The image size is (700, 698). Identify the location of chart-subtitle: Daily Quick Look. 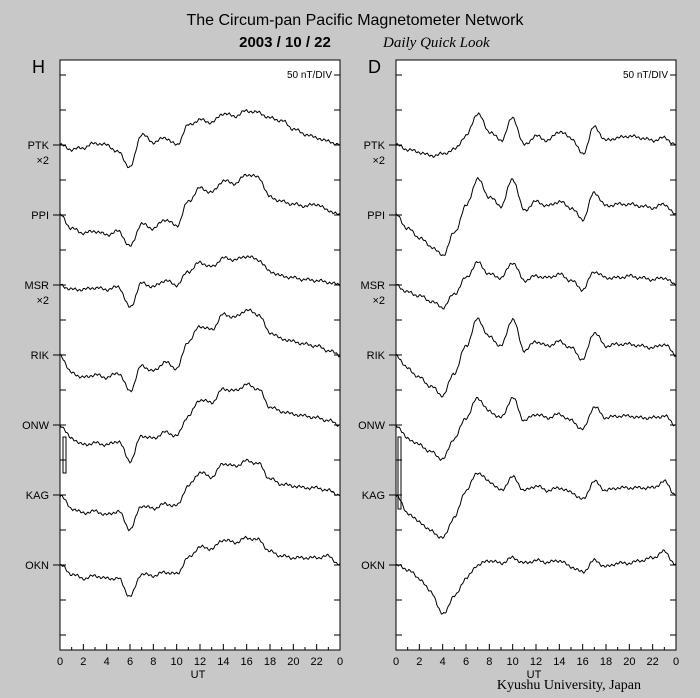
(436, 43).